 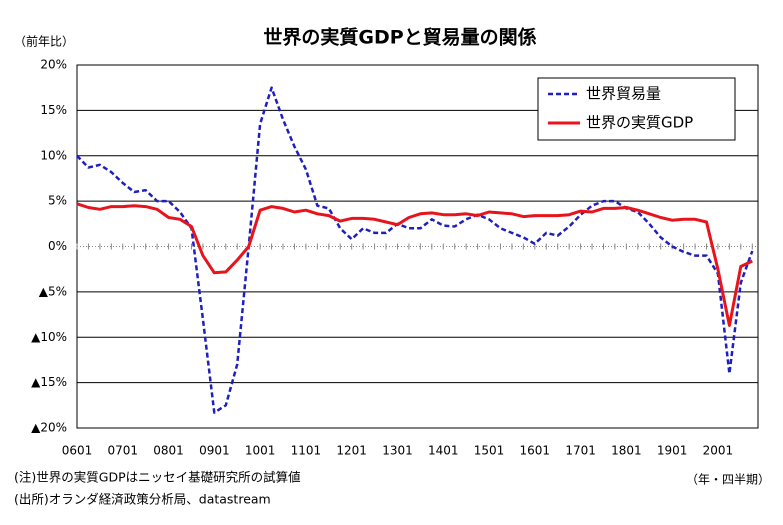 I want to click on x-tick-label: 0801, so click(x=168, y=451).